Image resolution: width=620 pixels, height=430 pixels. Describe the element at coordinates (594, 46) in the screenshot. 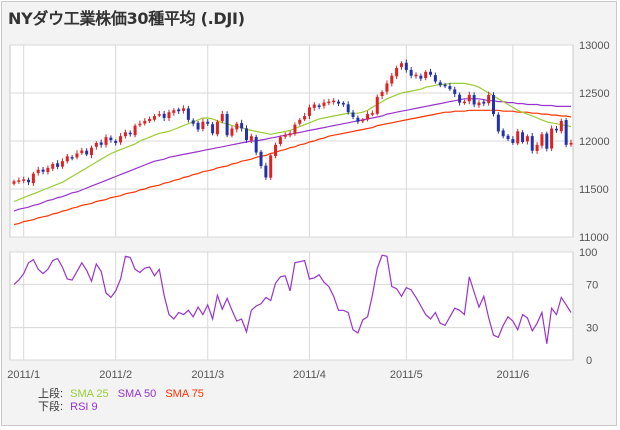

I see `price-ytick-label: 13000` at that location.